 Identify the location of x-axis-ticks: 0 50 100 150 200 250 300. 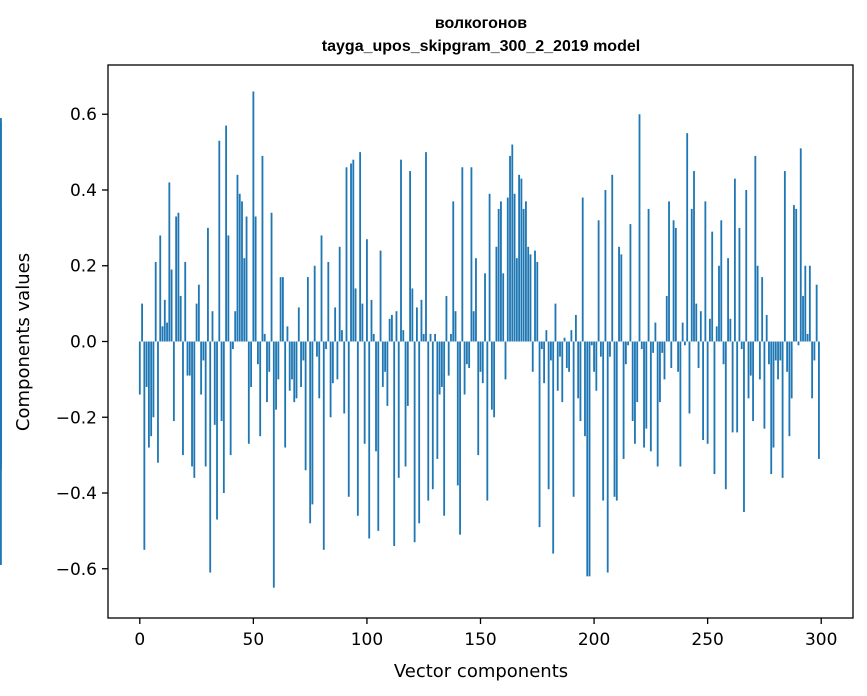
(485, 634).